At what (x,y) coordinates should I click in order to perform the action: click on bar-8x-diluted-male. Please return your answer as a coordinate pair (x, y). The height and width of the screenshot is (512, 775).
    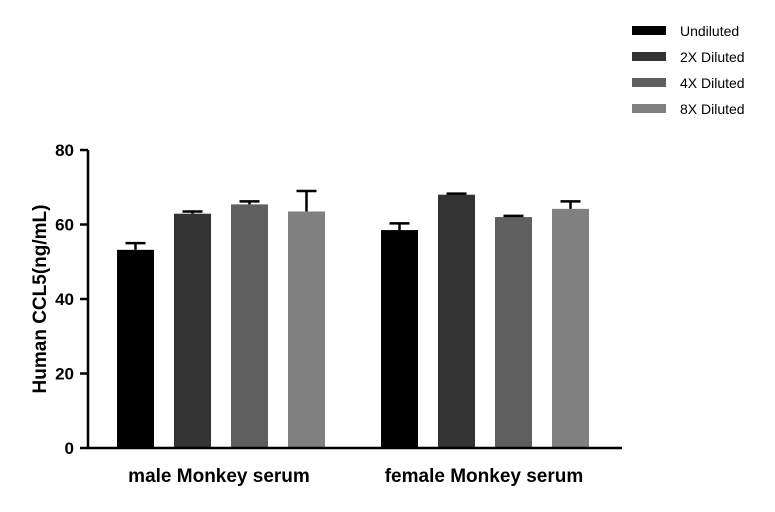
    Looking at the image, I should click on (306, 329).